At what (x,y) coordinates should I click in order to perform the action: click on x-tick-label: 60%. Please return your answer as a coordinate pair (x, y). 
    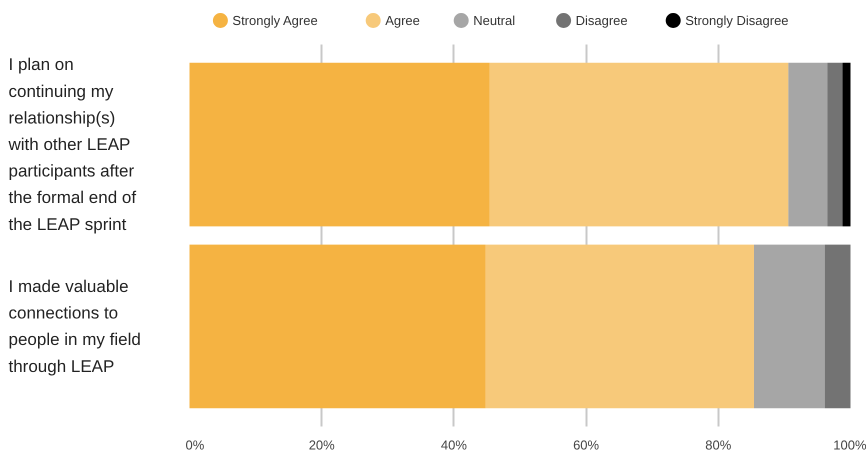
    Looking at the image, I should click on (586, 445).